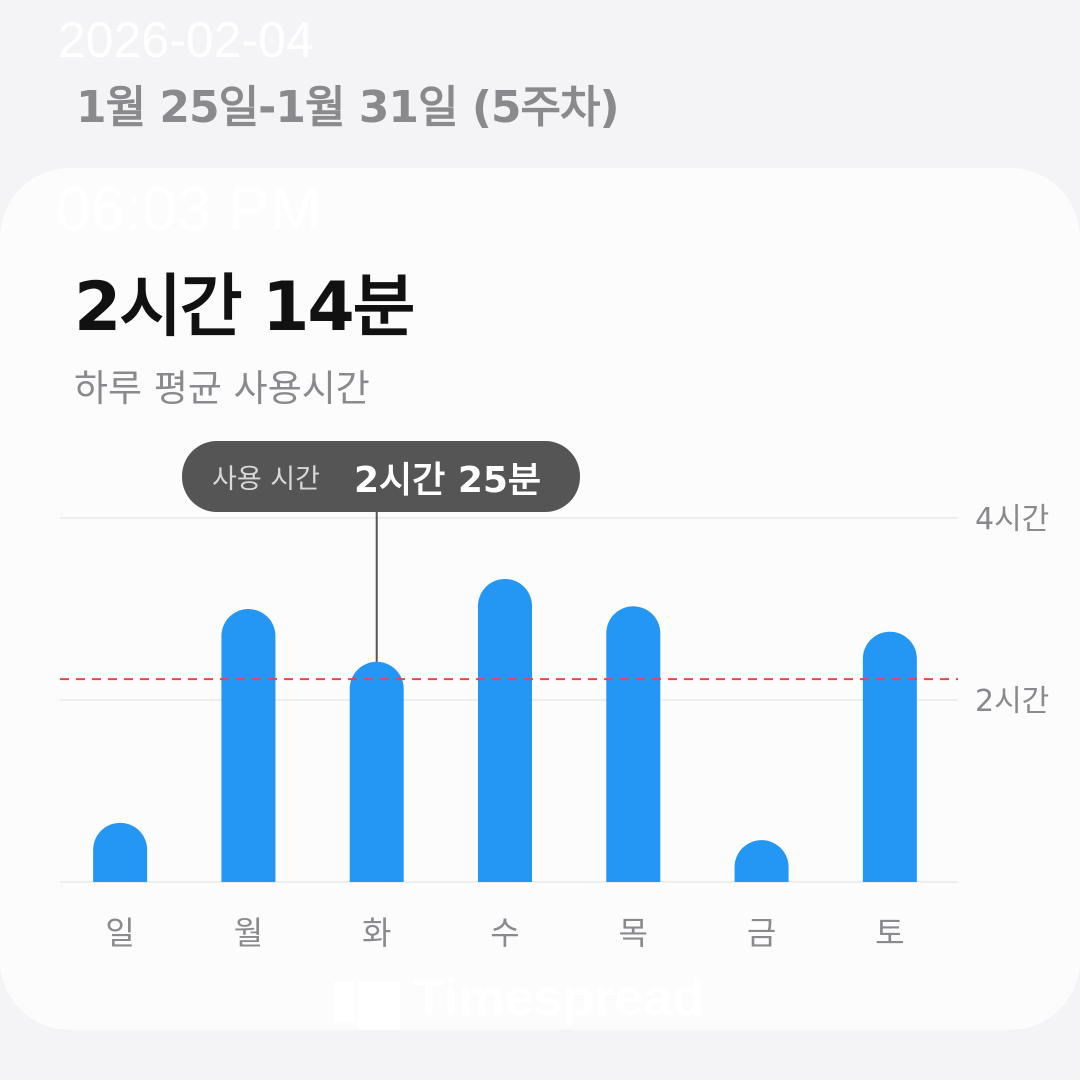  I want to click on average-usage-label: 하루 평균 사용시간, so click(222, 388).